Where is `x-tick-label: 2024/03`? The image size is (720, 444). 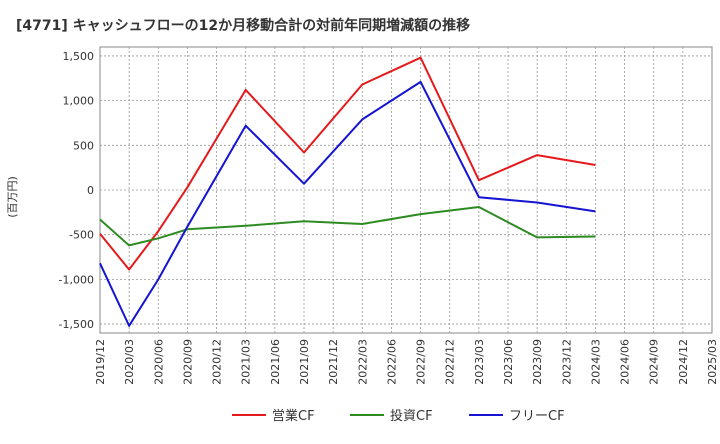
x-tick-label: 2024/03 is located at coordinates (595, 362).